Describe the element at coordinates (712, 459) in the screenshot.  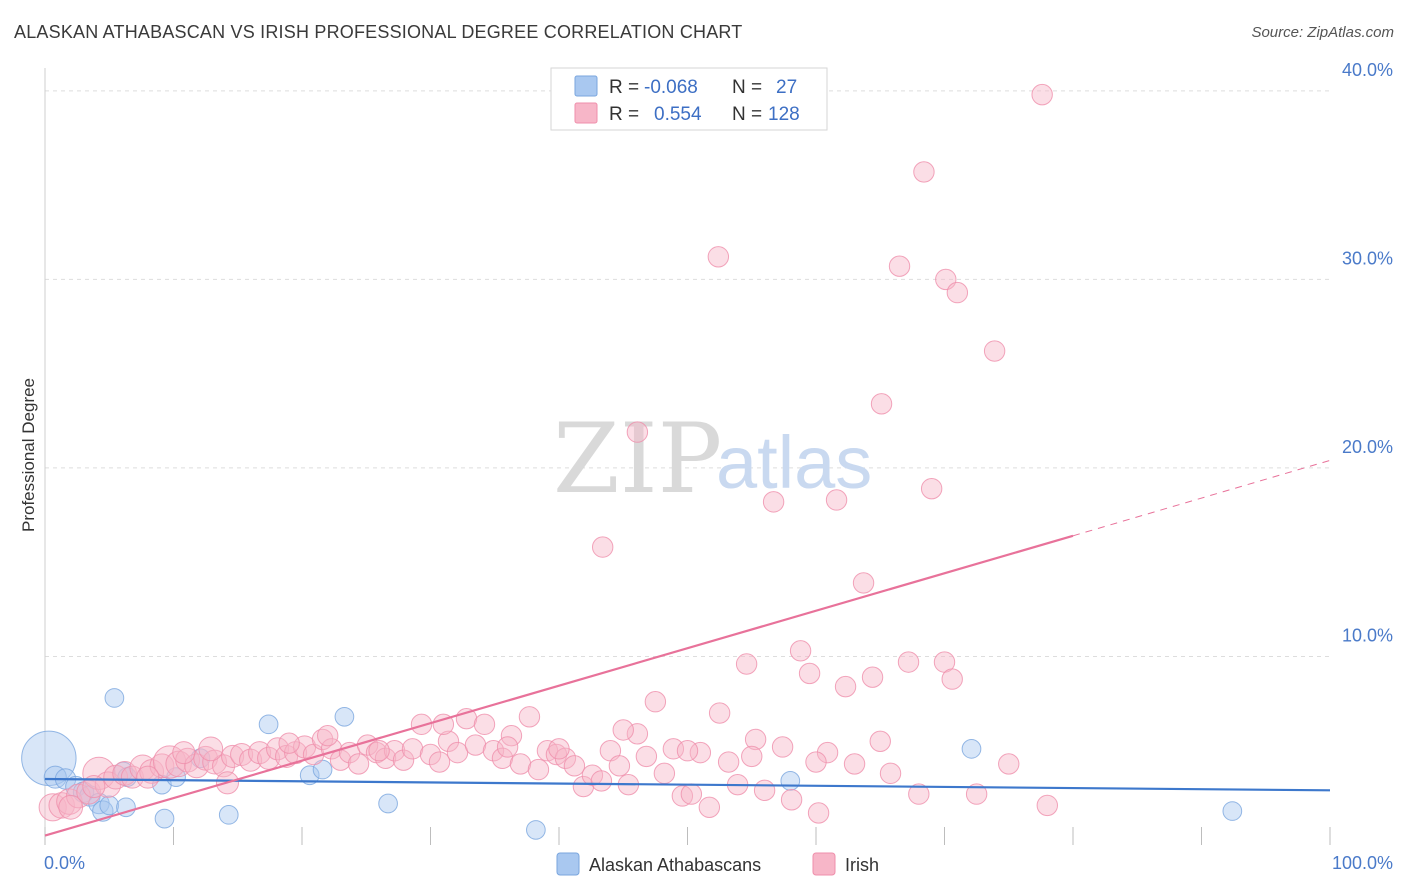
I see `watermark: ZIP atlas` at that location.